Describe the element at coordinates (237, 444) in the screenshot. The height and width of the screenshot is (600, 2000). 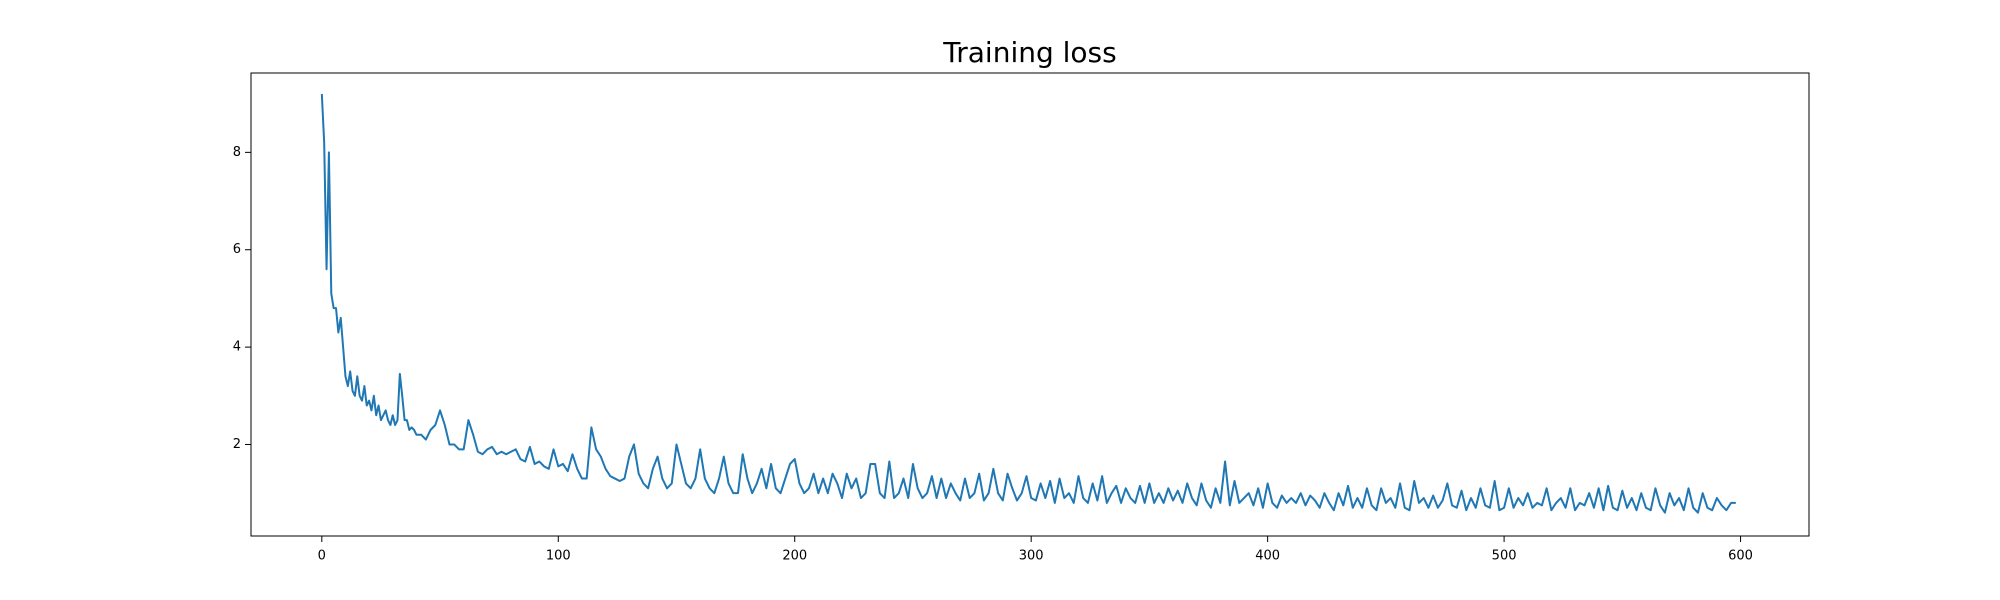
I see `y-tick-label: 2` at that location.